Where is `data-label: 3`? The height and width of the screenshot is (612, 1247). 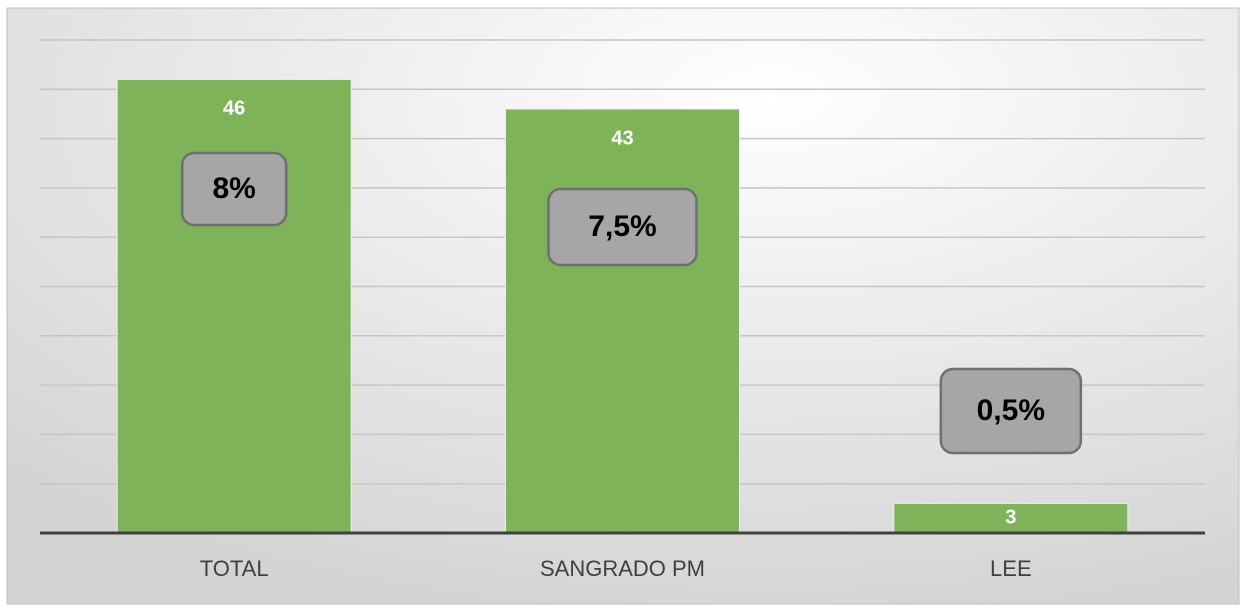 data-label: 3 is located at coordinates (1010, 517).